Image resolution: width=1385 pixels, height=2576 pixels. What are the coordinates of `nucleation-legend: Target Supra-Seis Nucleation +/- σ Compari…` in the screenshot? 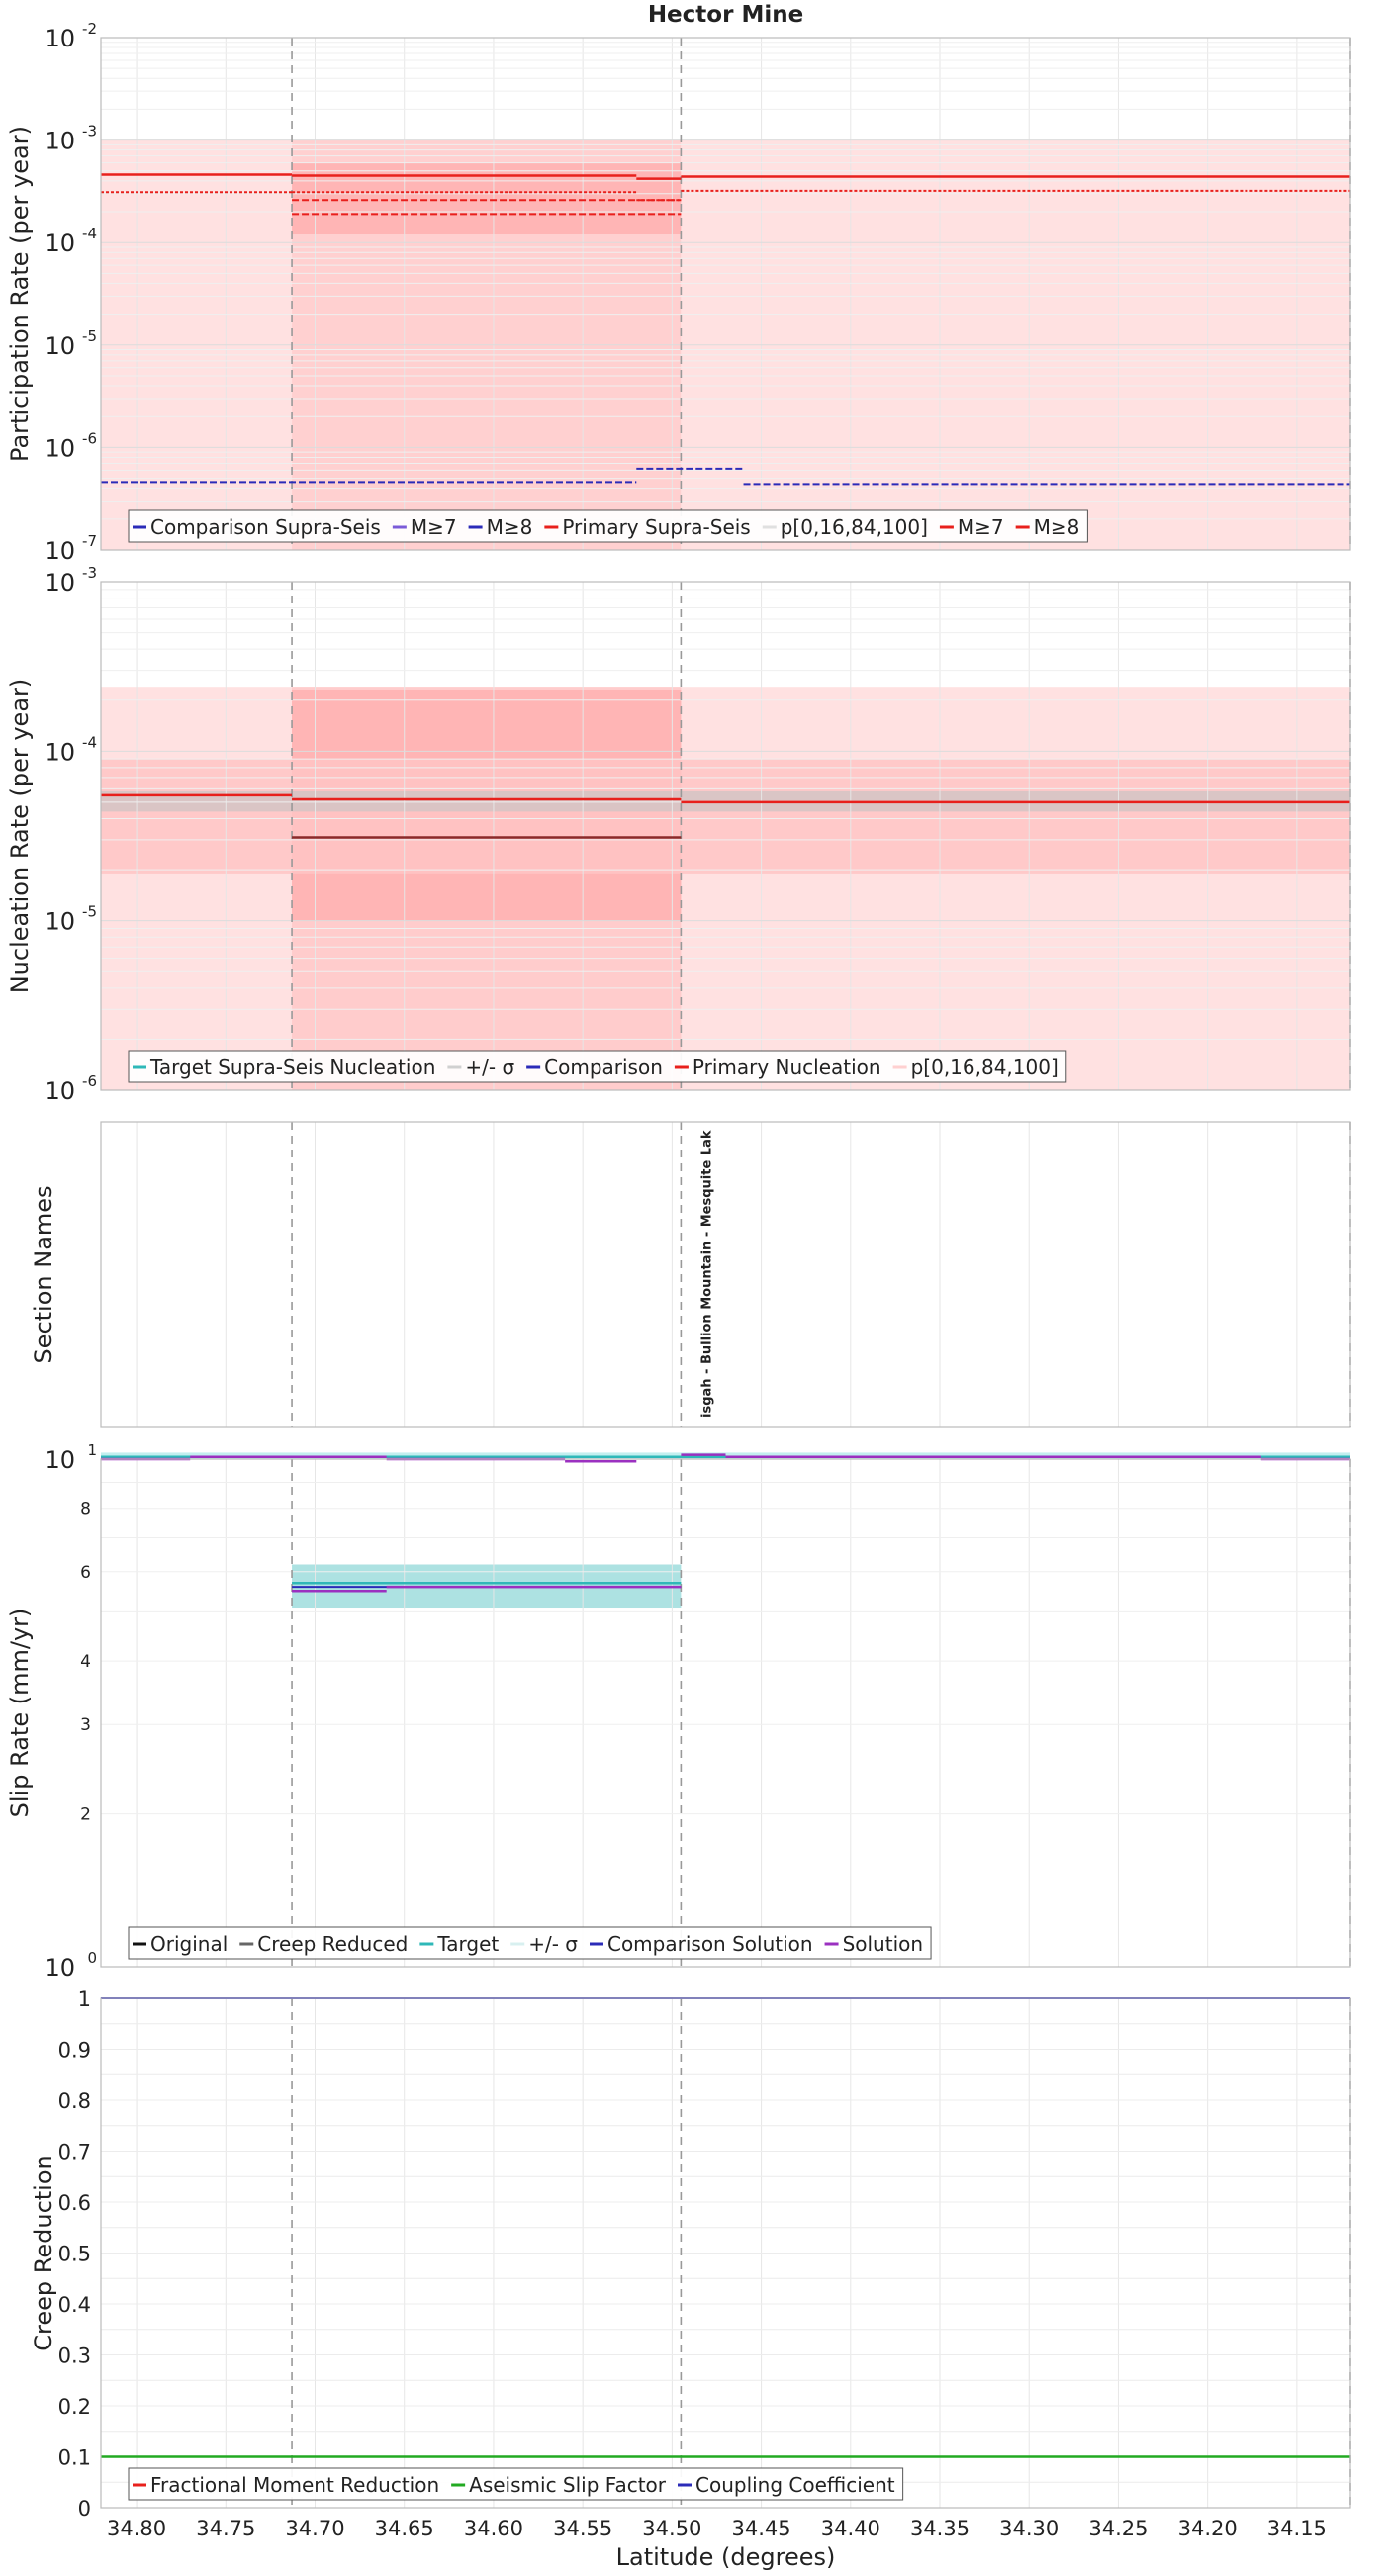 It's located at (597, 1067).